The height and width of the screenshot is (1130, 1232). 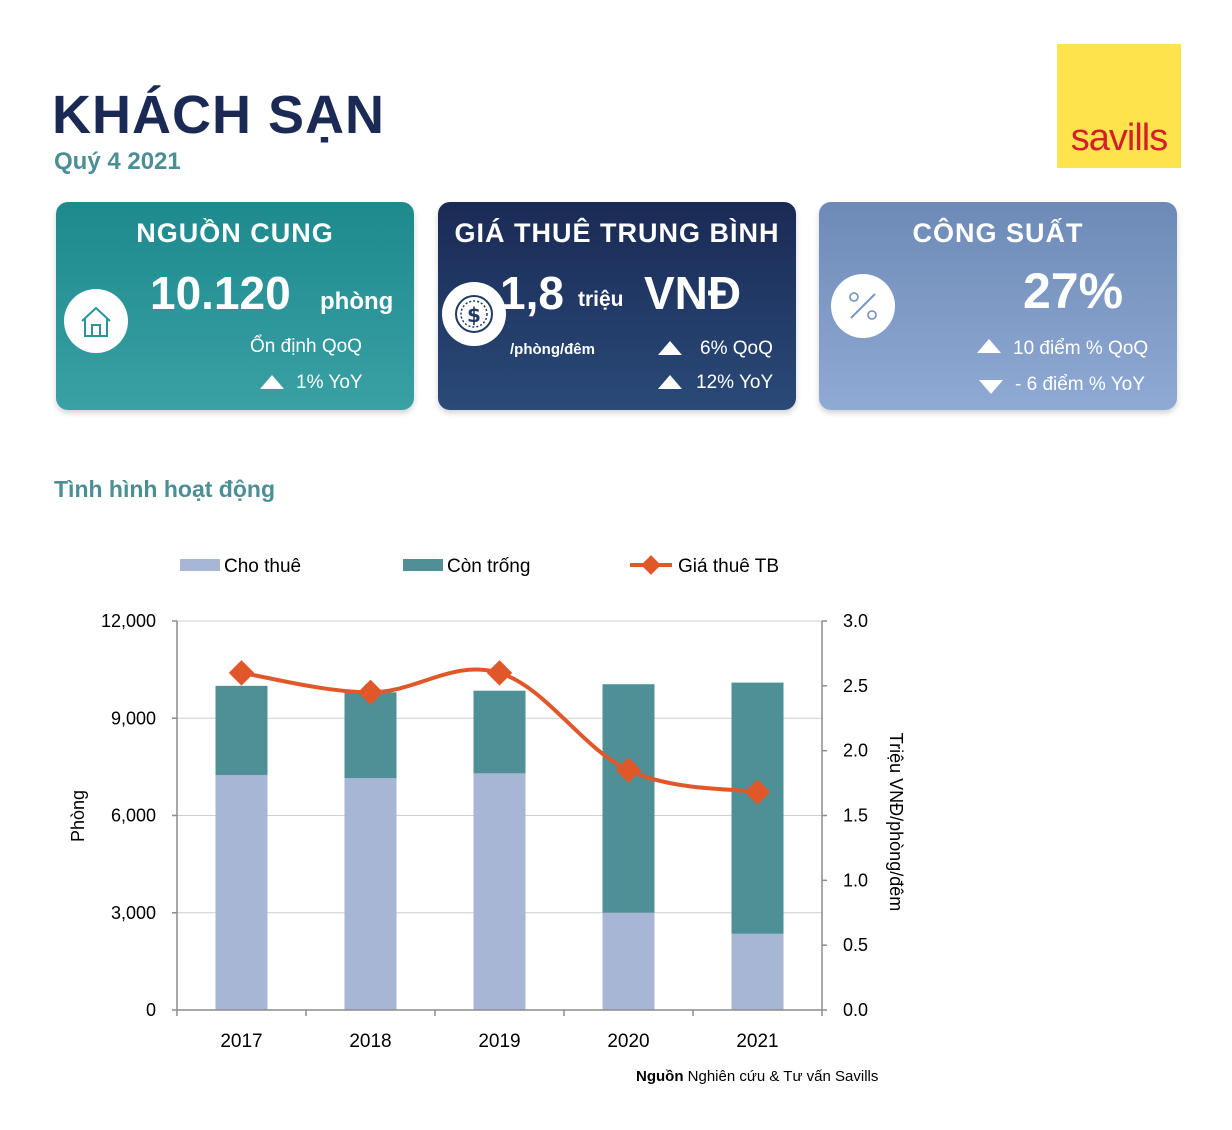 I want to click on source-note: Nguồn Nghiên cứu & Tư vấn Savills, so click(x=757, y=1076).